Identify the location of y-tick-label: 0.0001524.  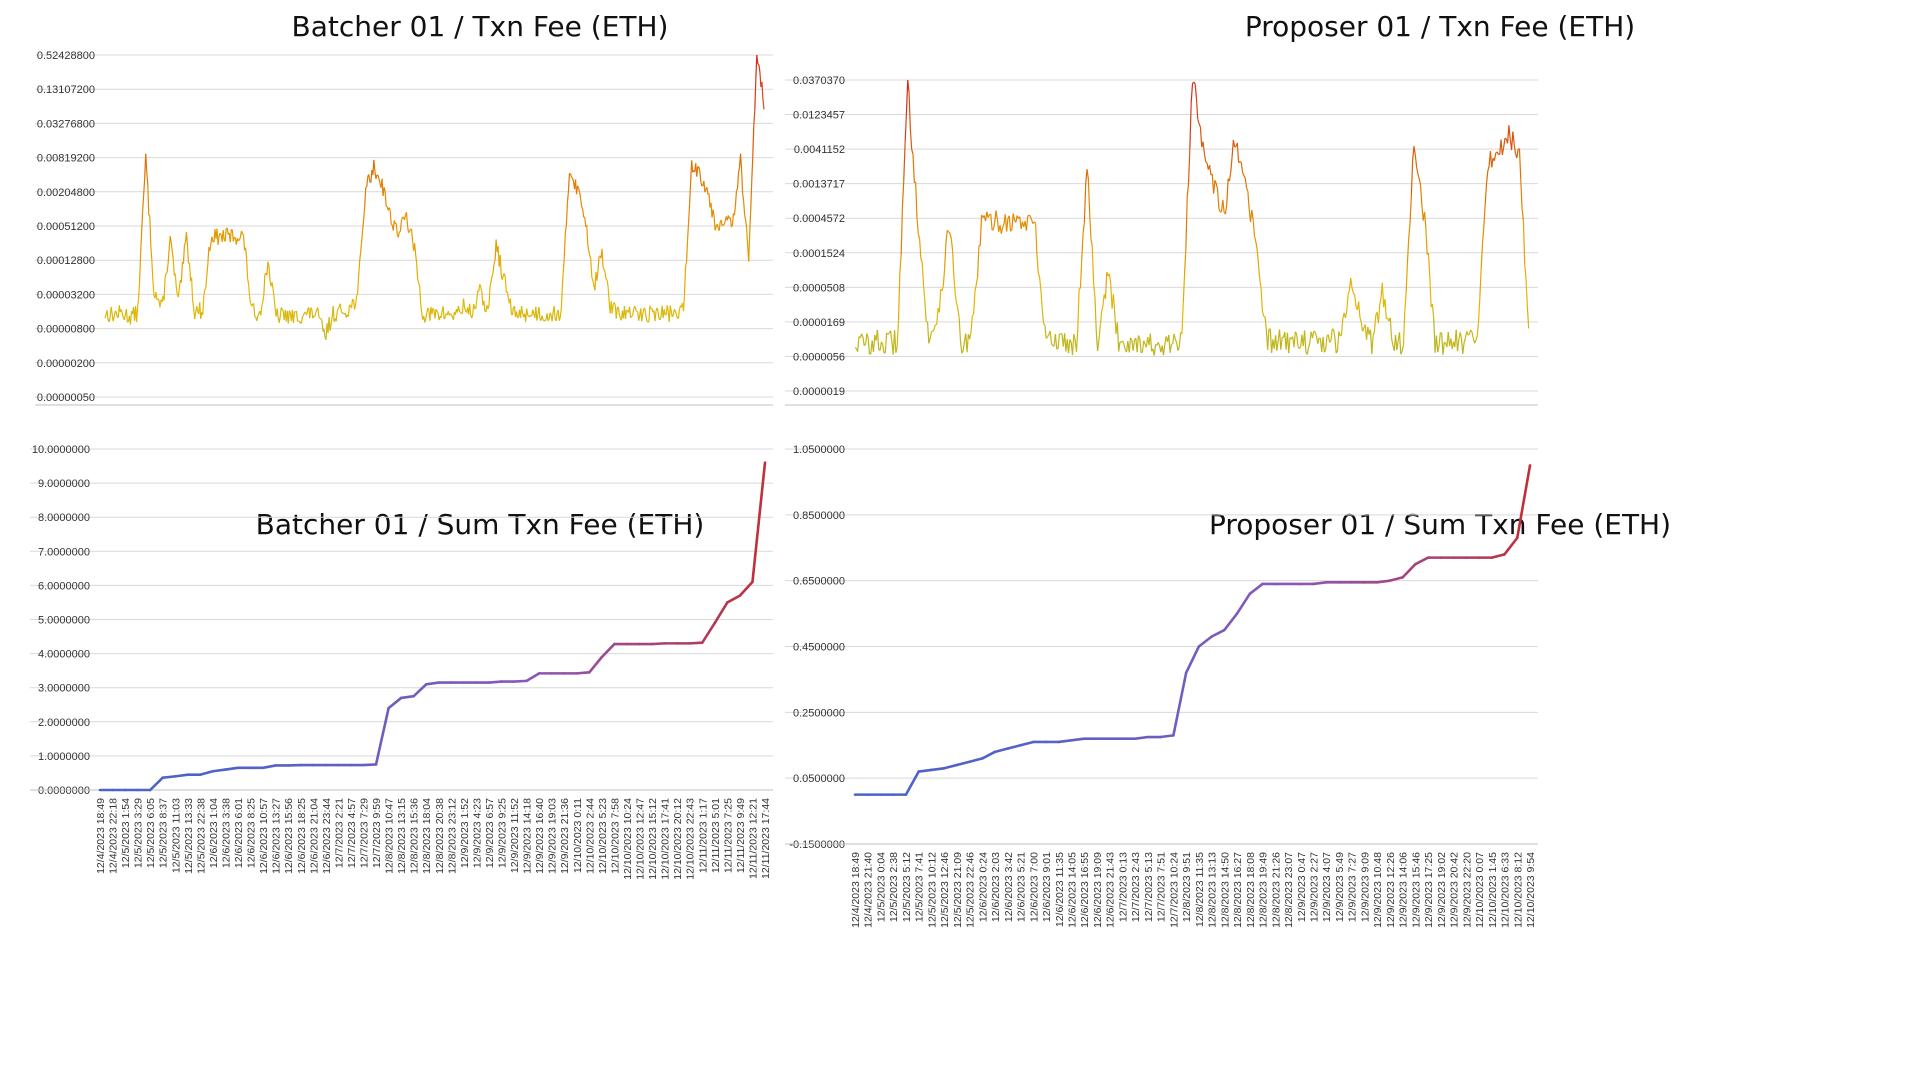
(819, 254).